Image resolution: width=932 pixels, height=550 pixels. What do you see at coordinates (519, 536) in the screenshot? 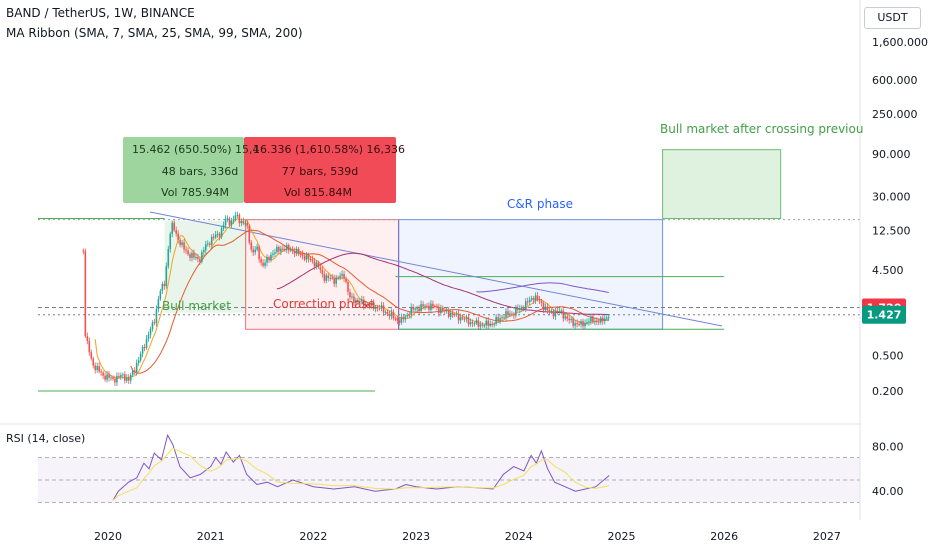
I see `x-tick-label: 2024` at bounding box center [519, 536].